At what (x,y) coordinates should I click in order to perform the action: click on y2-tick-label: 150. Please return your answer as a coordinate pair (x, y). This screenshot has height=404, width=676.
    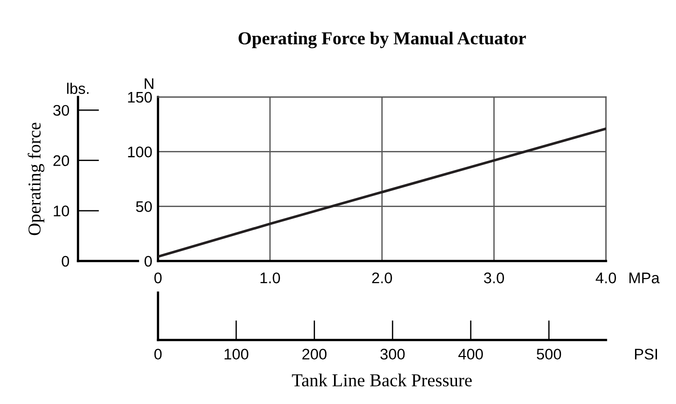
    Looking at the image, I should click on (140, 97).